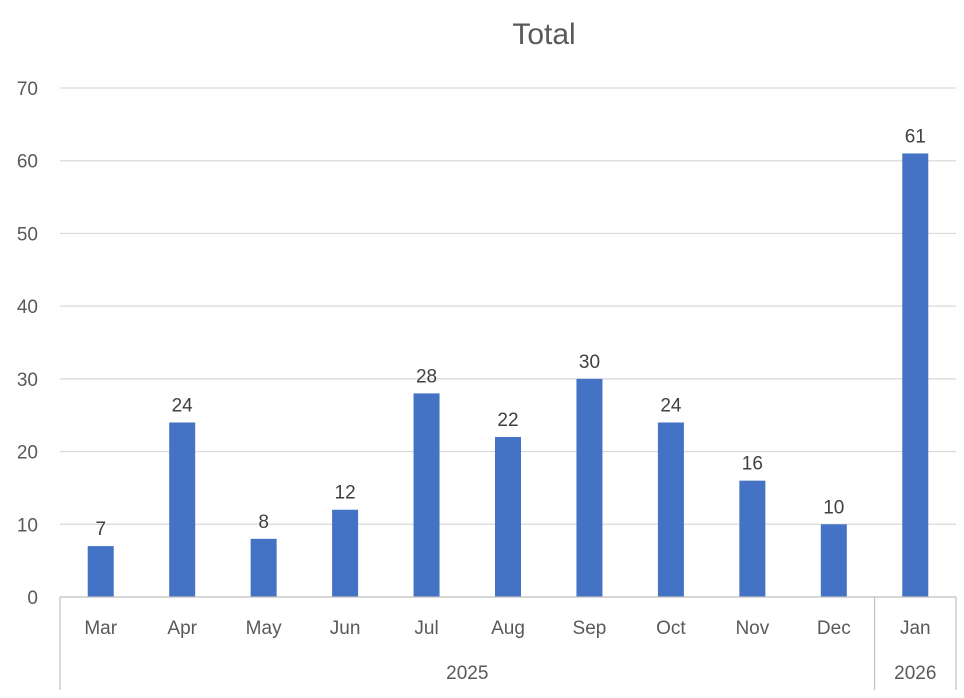  What do you see at coordinates (27, 525) in the screenshot?
I see `y-tick-label: 10` at bounding box center [27, 525].